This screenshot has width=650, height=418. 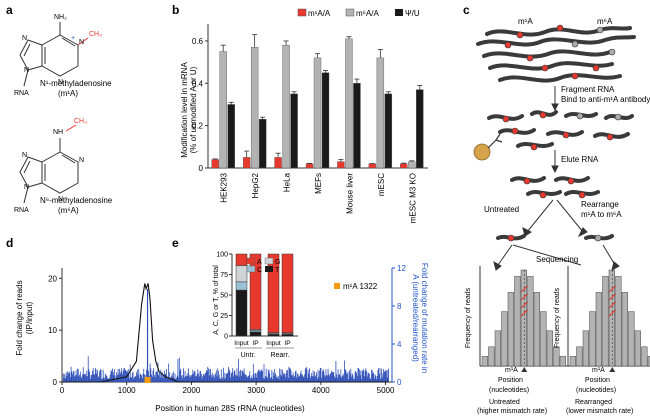 What do you see at coordinates (60, 199) in the screenshot?
I see `n3-label-b: N` at bounding box center [60, 199].